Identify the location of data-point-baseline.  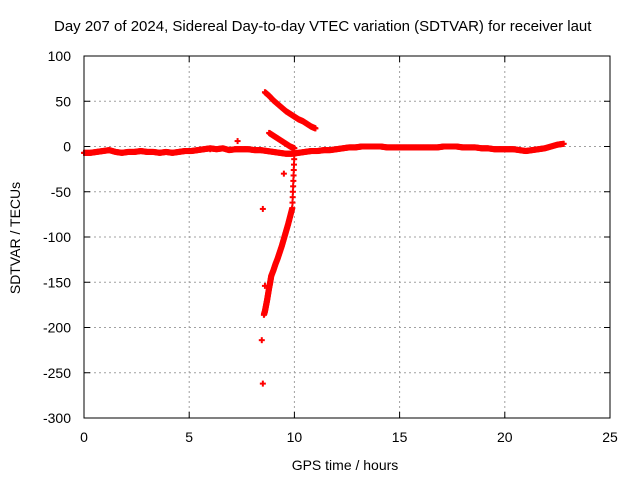
(563, 143).